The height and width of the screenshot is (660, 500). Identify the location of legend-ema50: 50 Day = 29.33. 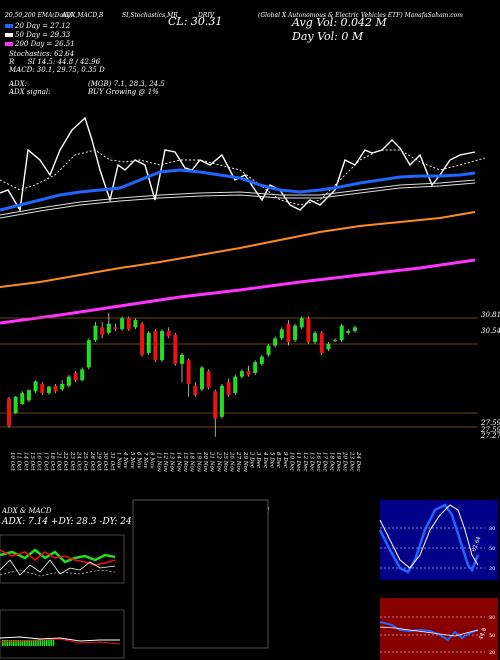
(37, 35).